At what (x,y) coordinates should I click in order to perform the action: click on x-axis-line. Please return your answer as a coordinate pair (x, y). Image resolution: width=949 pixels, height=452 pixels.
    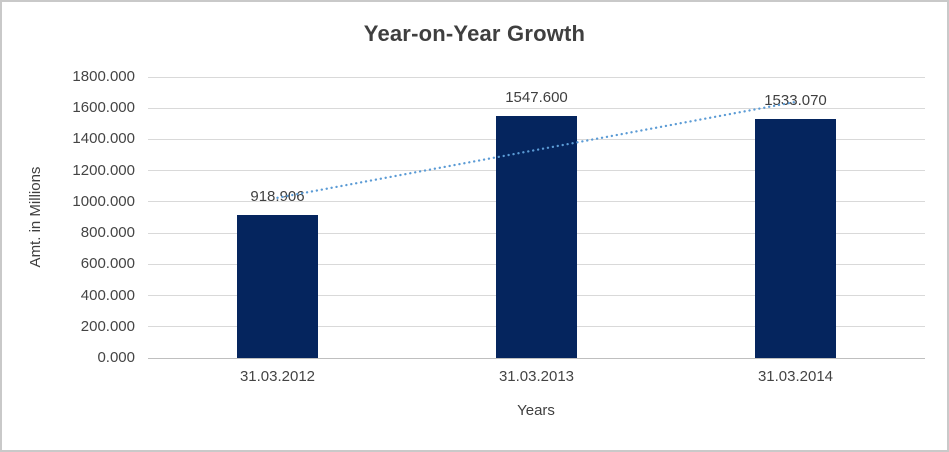
    Looking at the image, I should click on (536, 358).